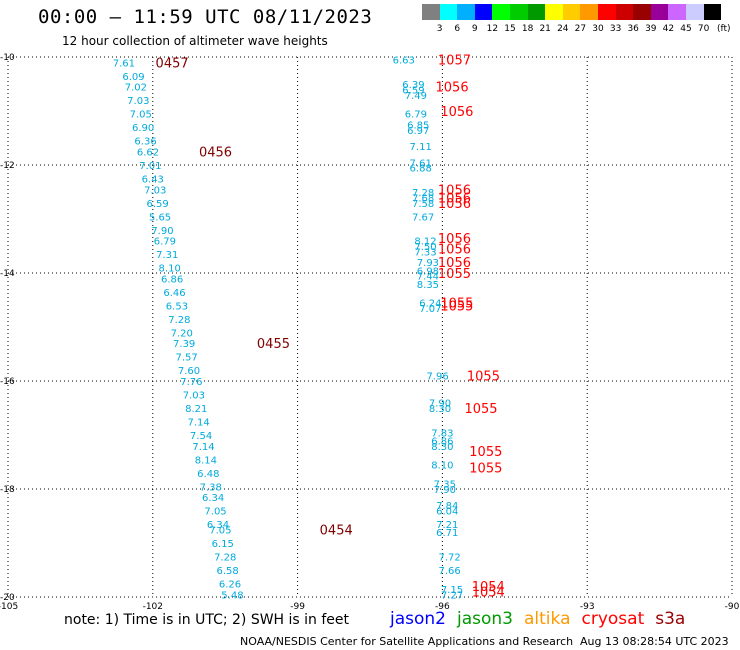 The height and width of the screenshot is (650, 740). Describe the element at coordinates (211, 487) in the screenshot. I see `track1-swh-label: 7.38` at that location.